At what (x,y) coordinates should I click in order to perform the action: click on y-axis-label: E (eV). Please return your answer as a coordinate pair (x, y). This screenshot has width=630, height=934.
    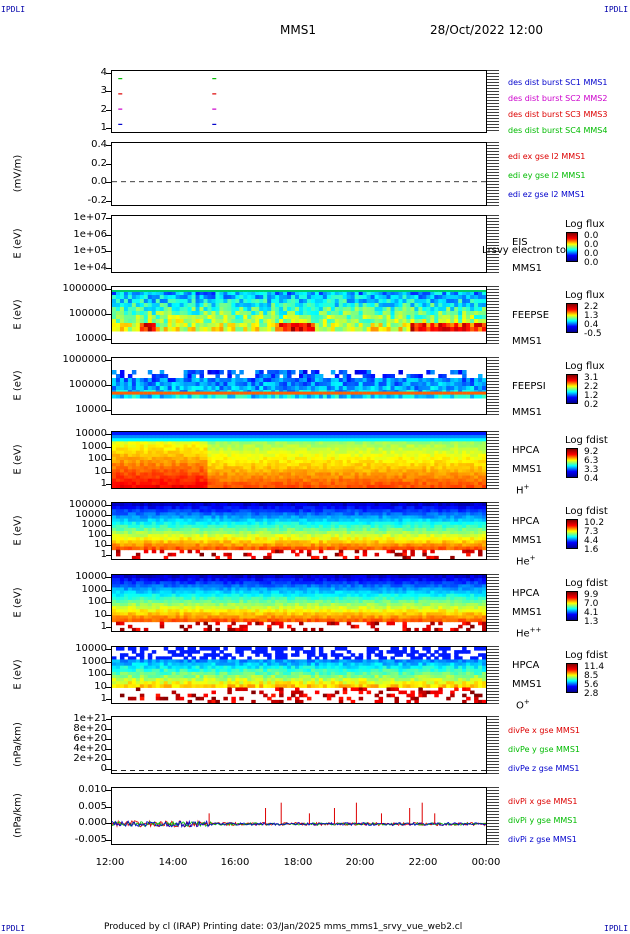
    Looking at the image, I should click on (18, 385).